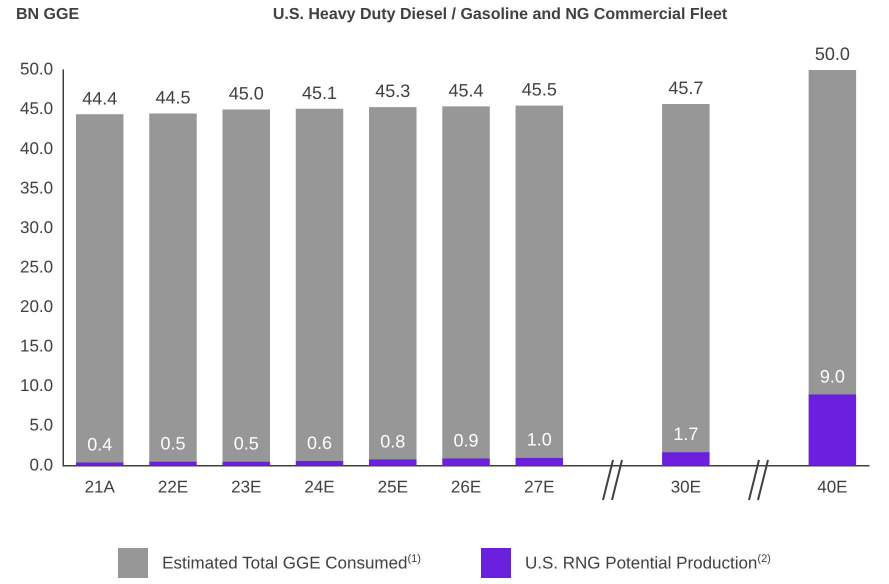 This screenshot has width=889, height=584. I want to click on x-tick-label: 25E, so click(393, 486).